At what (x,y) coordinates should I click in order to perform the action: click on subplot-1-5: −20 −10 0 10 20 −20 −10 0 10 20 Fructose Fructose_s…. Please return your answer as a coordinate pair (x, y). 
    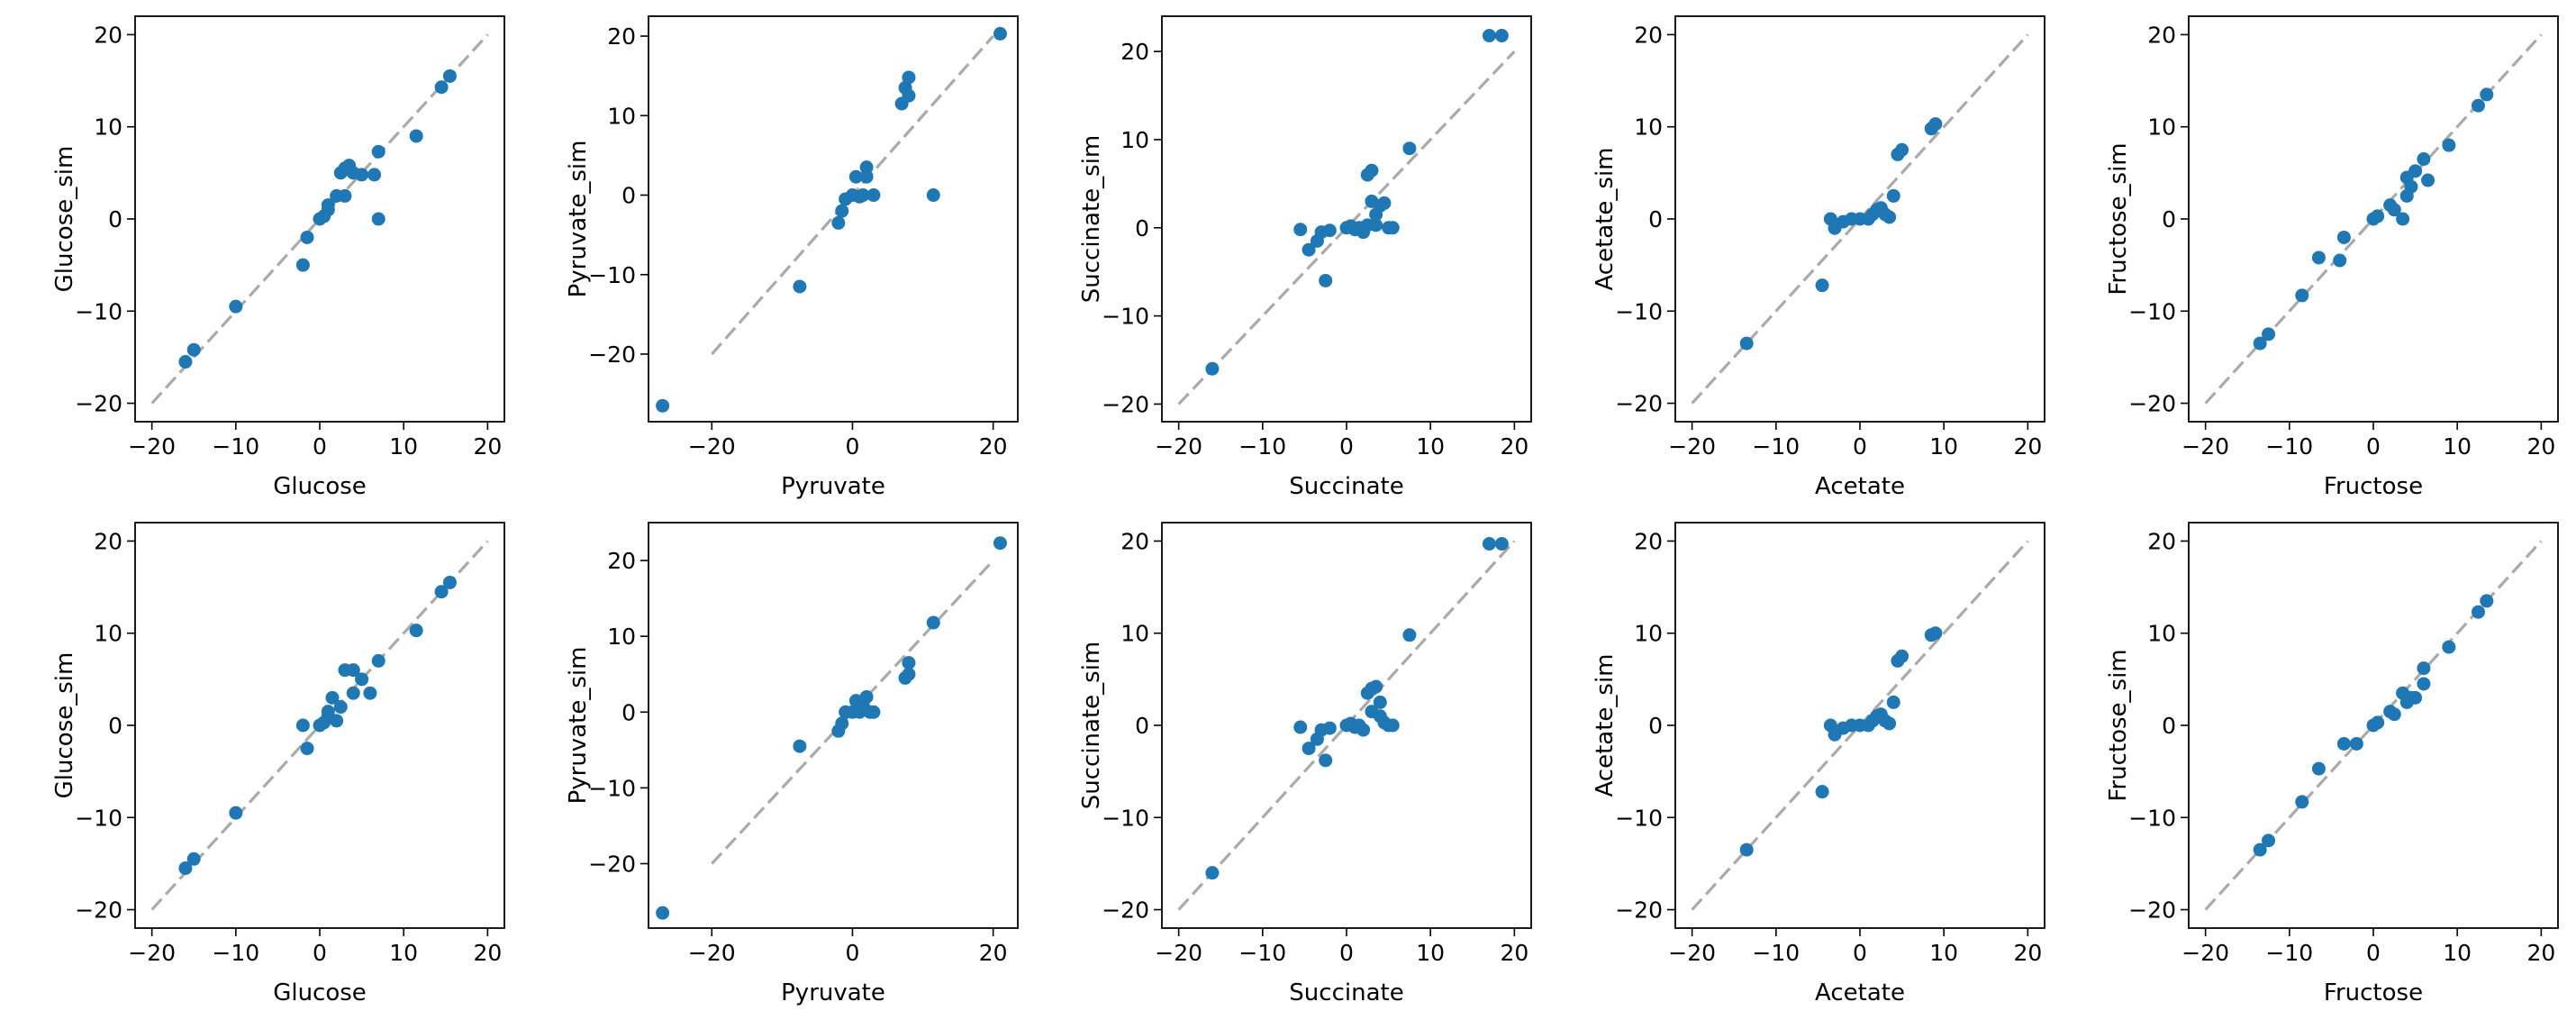
    Looking at the image, I should click on (2332, 257).